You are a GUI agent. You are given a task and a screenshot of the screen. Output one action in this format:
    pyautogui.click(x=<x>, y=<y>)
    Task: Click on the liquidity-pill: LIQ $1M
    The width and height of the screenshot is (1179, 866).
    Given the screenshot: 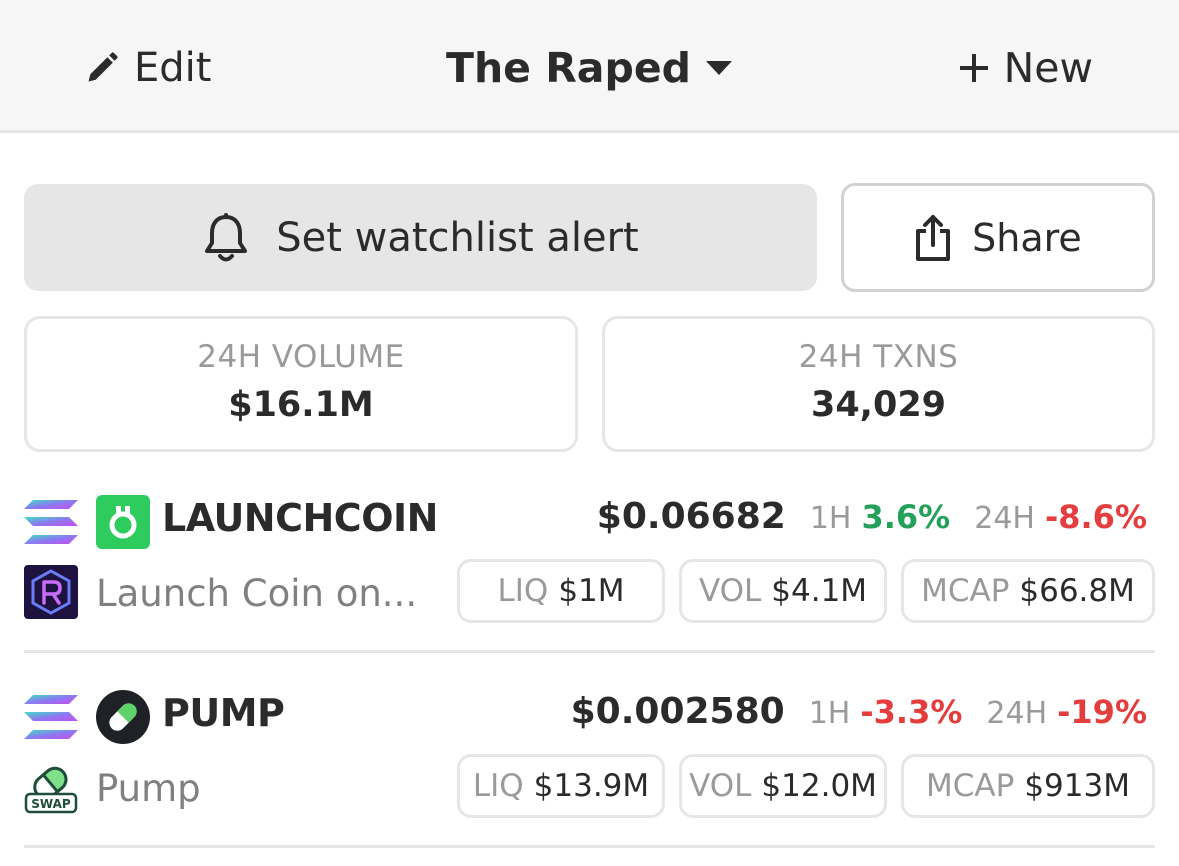 What is the action you would take?
    pyautogui.click(x=561, y=591)
    